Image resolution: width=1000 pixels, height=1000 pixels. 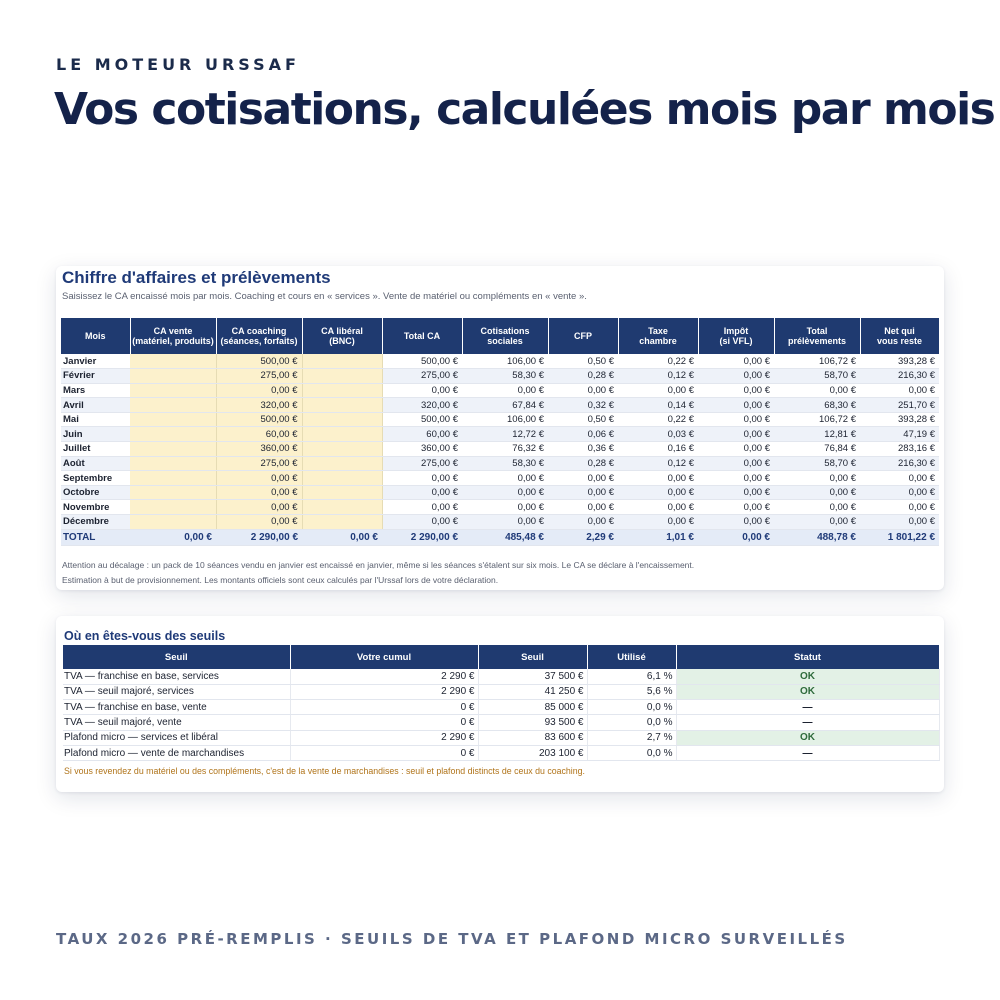 What do you see at coordinates (384, 657) in the screenshot?
I see `seuils-col-header: Votre cumul` at bounding box center [384, 657].